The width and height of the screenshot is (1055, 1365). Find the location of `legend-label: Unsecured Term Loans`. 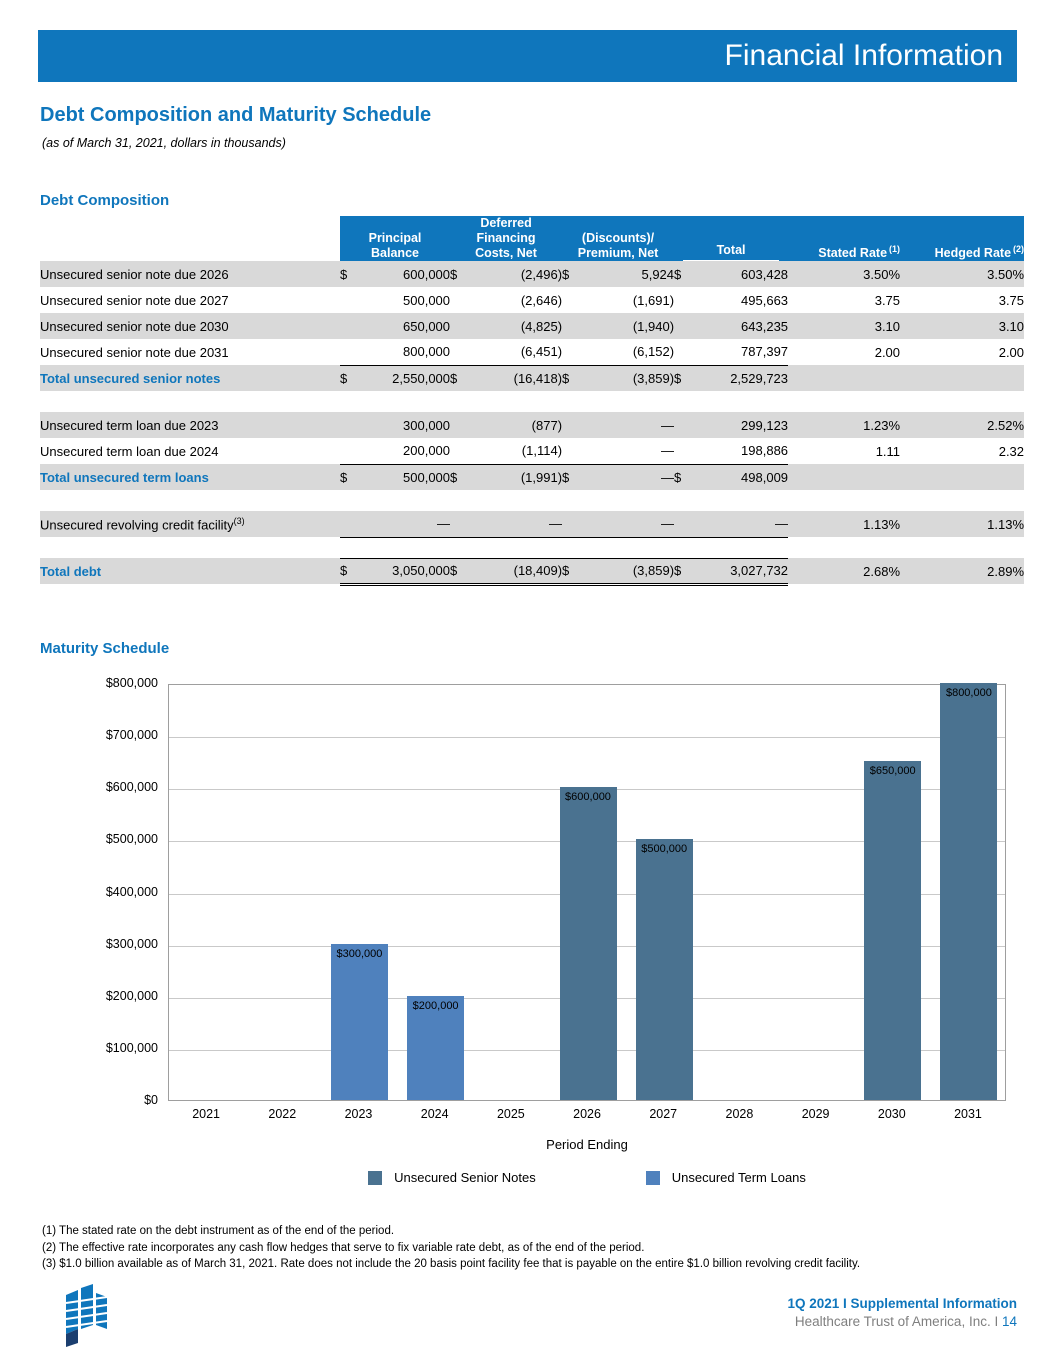

legend-label: Unsecured Term Loans is located at coordinates (738, 1177).